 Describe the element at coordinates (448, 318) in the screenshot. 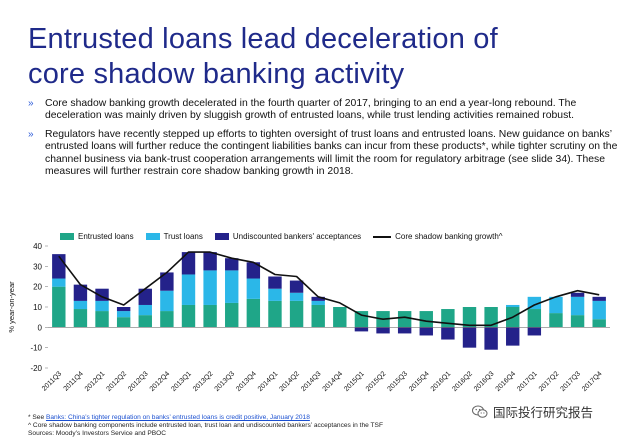

I see `bar-entrusted-2016Q1` at that location.